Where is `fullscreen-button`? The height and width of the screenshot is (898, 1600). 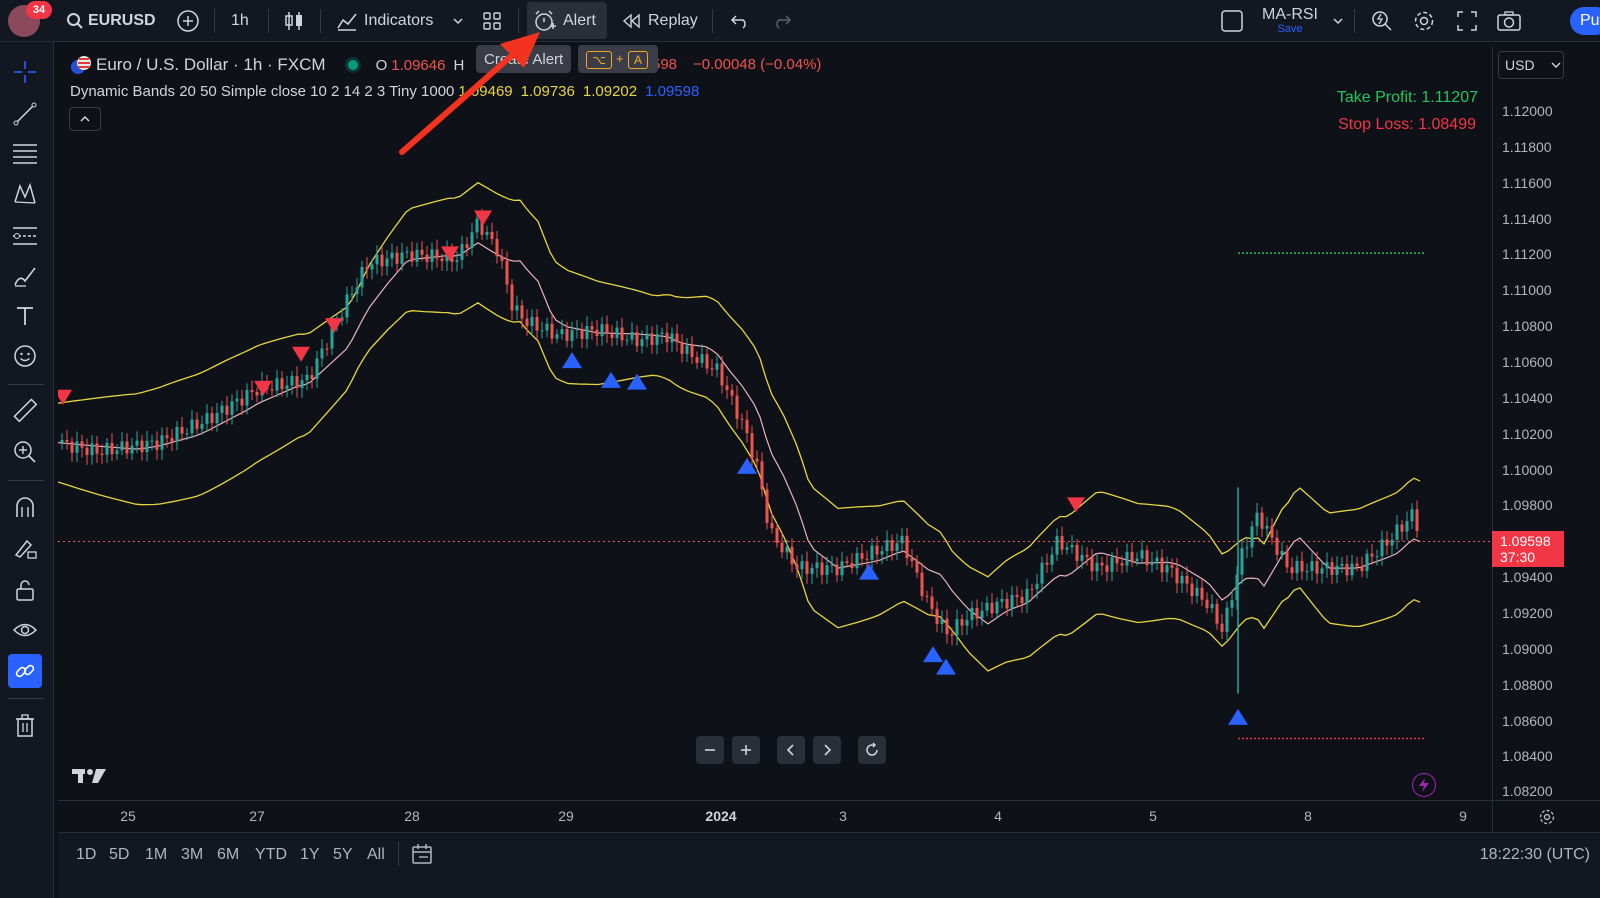 fullscreen-button is located at coordinates (1467, 21).